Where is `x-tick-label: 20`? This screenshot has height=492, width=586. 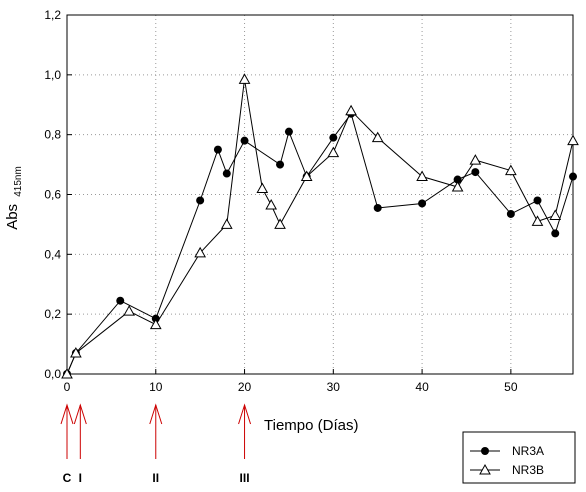
x-tick-label: 20 is located at coordinates (245, 387).